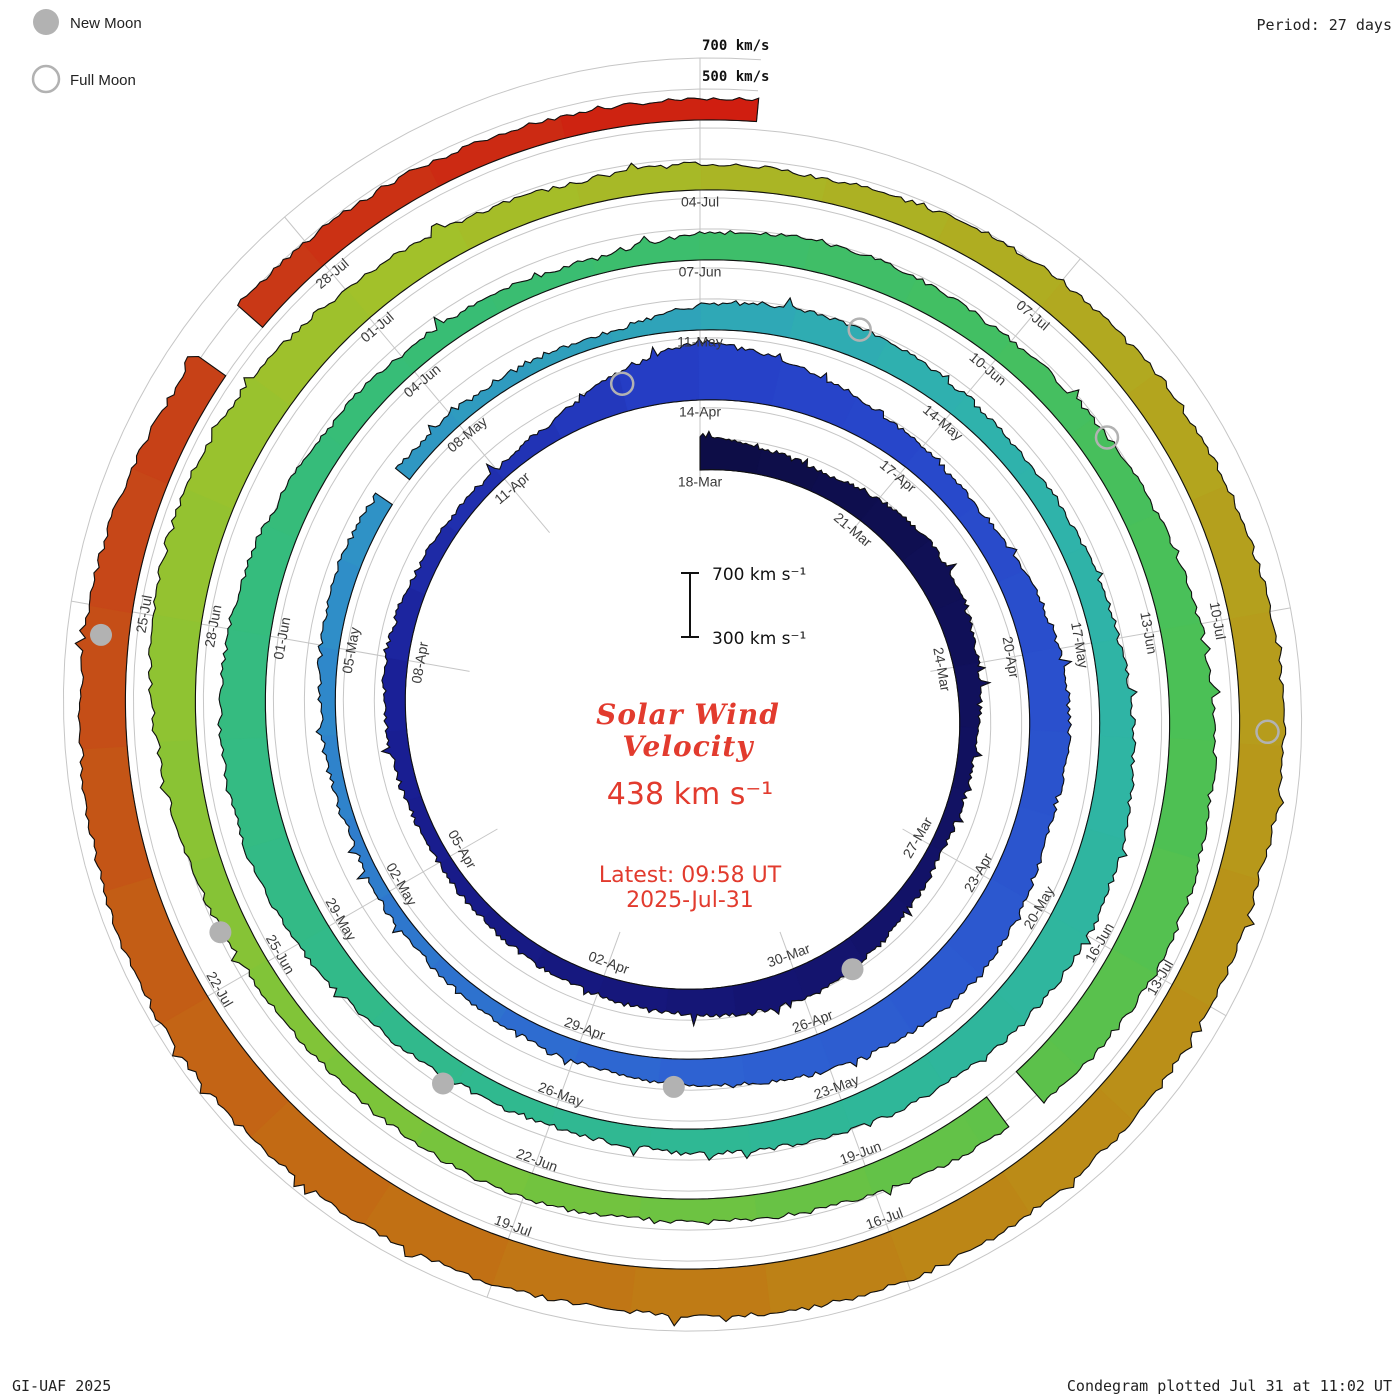  What do you see at coordinates (735, 46) in the screenshot?
I see `outer-scale-700: 700 km/s` at bounding box center [735, 46].